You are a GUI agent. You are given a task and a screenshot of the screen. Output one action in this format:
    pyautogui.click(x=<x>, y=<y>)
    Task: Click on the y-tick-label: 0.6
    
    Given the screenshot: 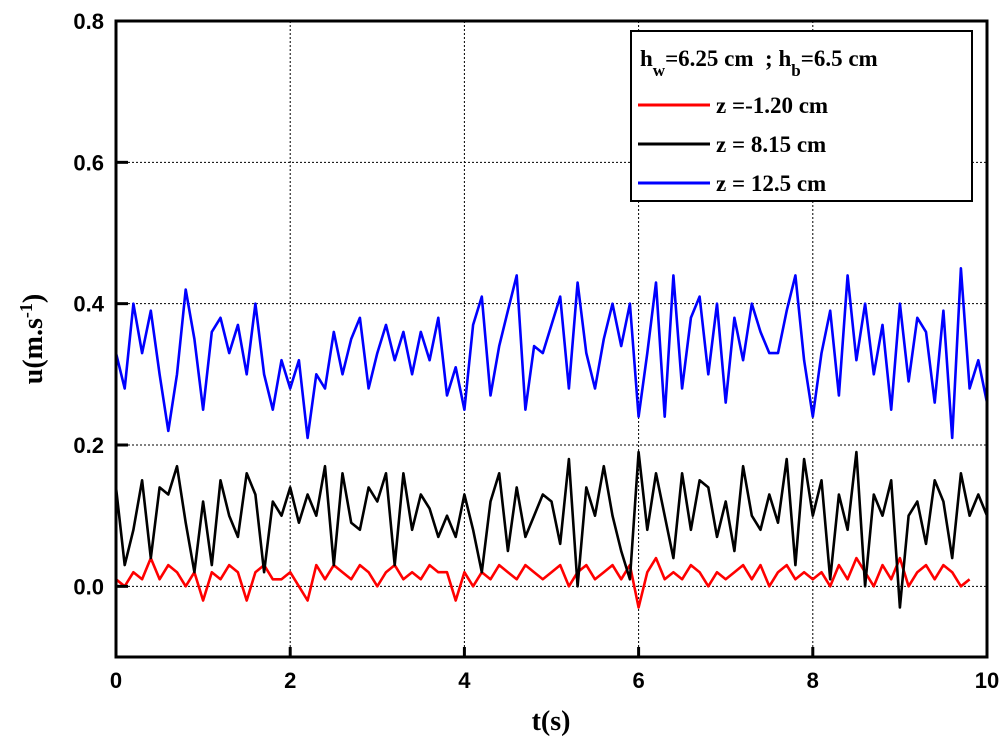 What is the action you would take?
    pyautogui.click(x=88, y=162)
    